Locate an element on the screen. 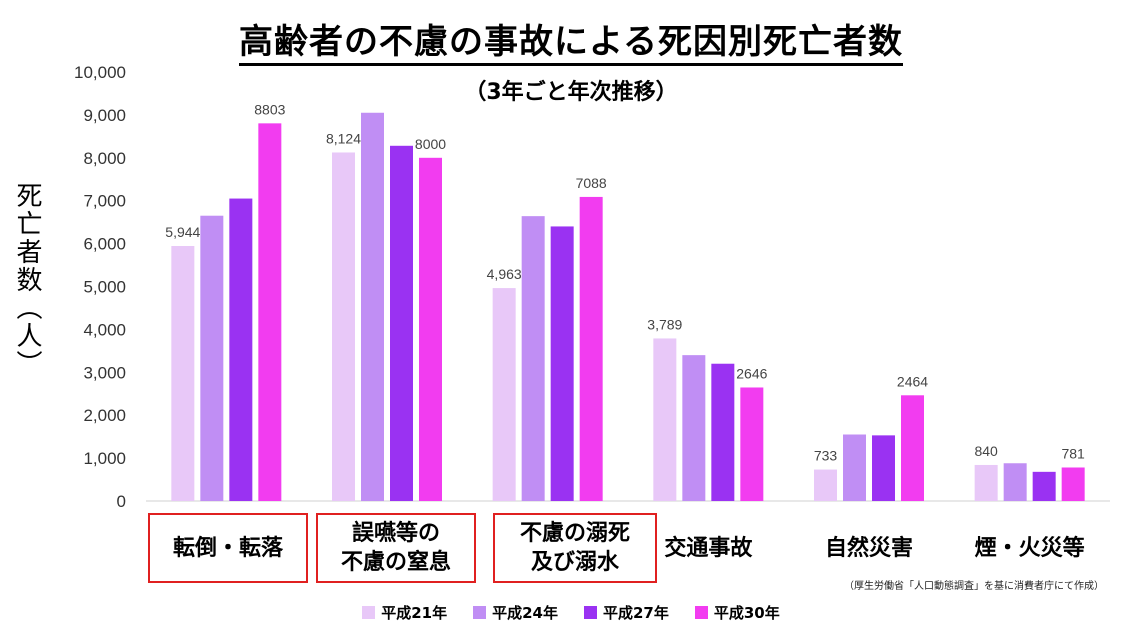 The image size is (1142, 639). y-tick-label: 0 is located at coordinates (121, 501).